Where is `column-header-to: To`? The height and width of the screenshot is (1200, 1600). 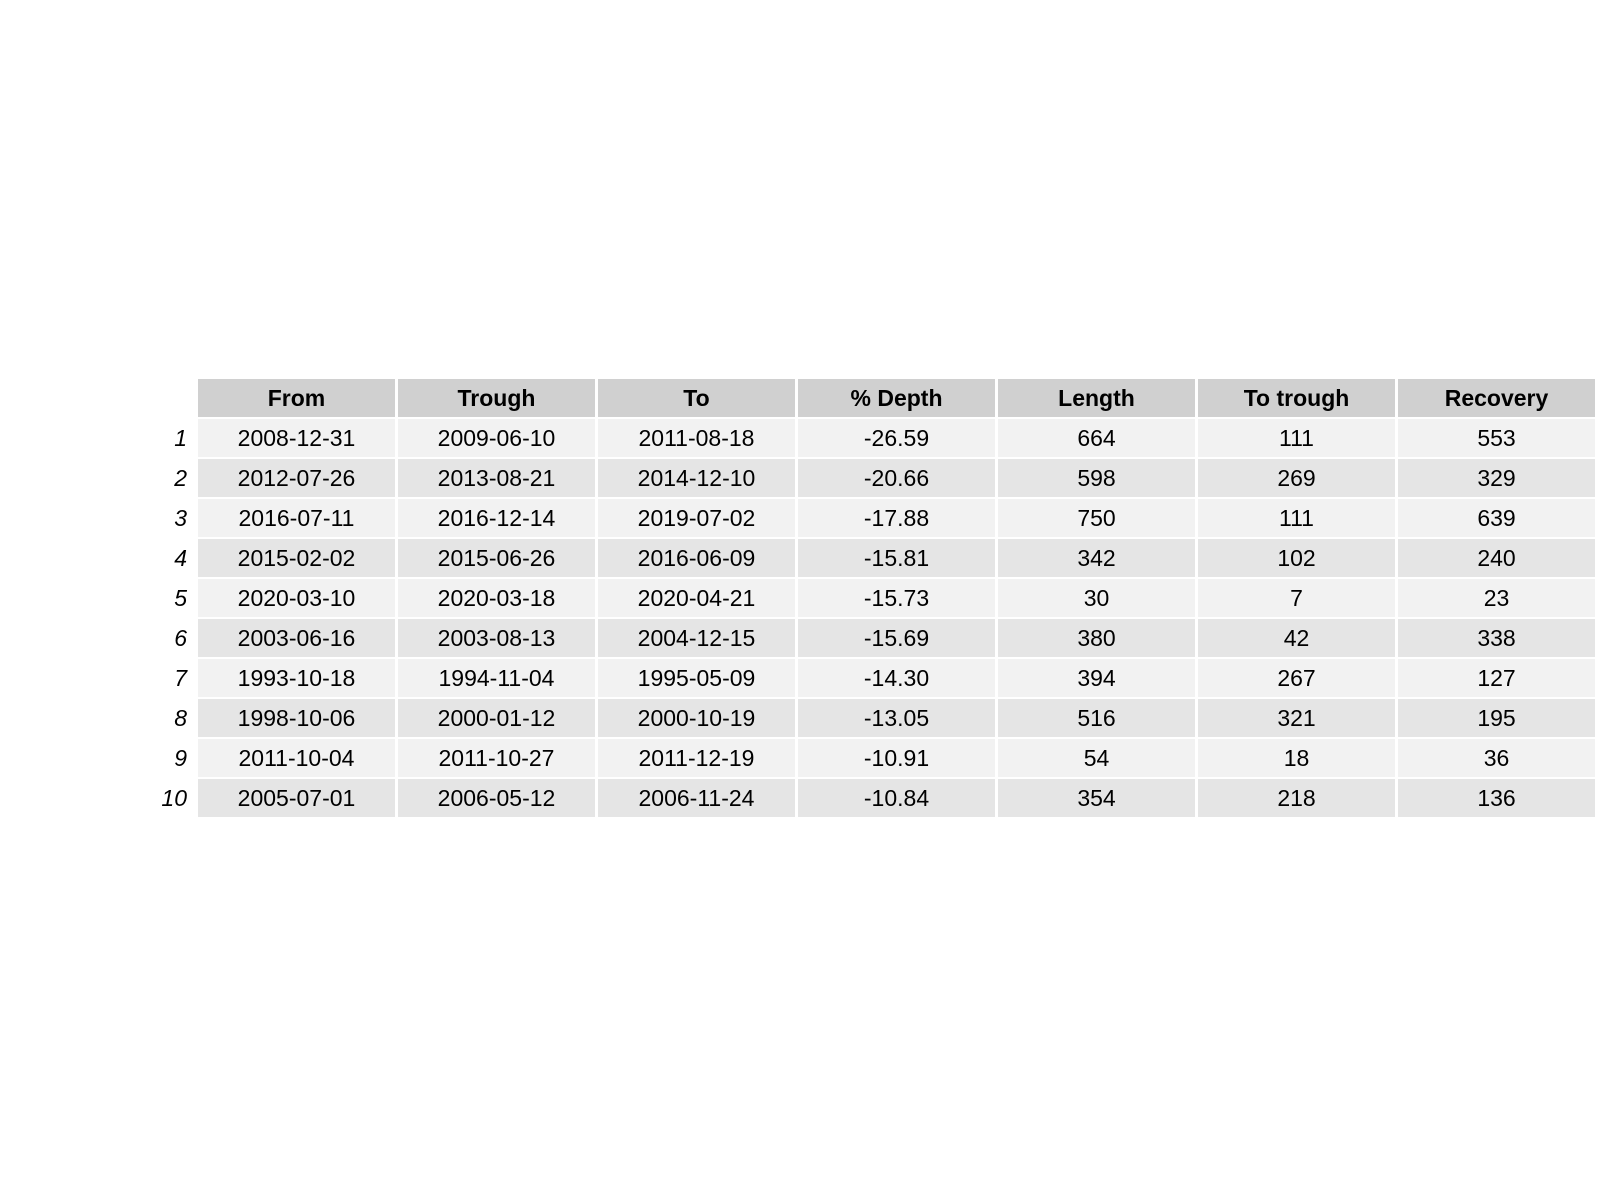 column-header-to: To is located at coordinates (696, 398).